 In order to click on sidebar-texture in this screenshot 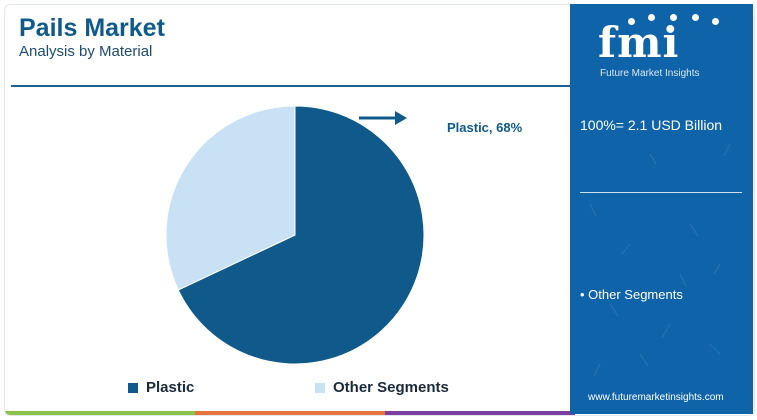, I will do `click(660, 260)`.